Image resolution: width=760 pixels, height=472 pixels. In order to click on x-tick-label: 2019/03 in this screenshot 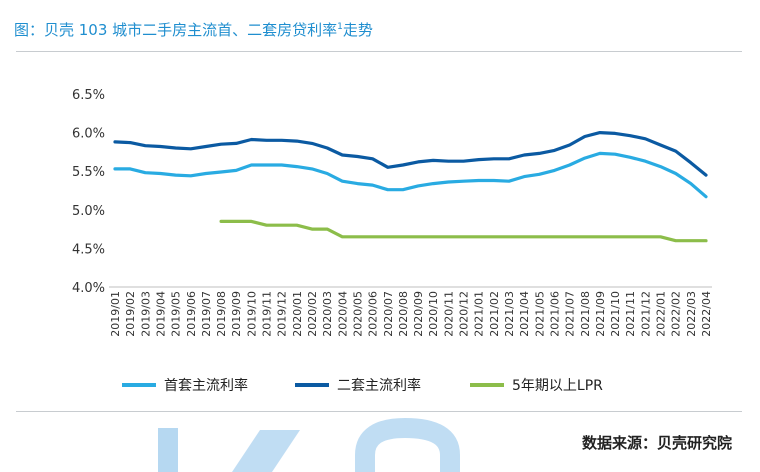, I will do `click(145, 314)`.